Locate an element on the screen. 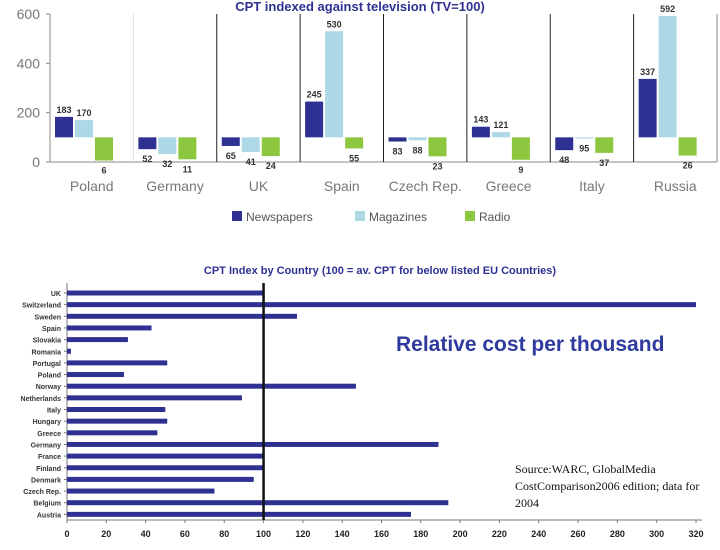 The image size is (720, 550). value-label-magazines-italy: 95 is located at coordinates (584, 149).